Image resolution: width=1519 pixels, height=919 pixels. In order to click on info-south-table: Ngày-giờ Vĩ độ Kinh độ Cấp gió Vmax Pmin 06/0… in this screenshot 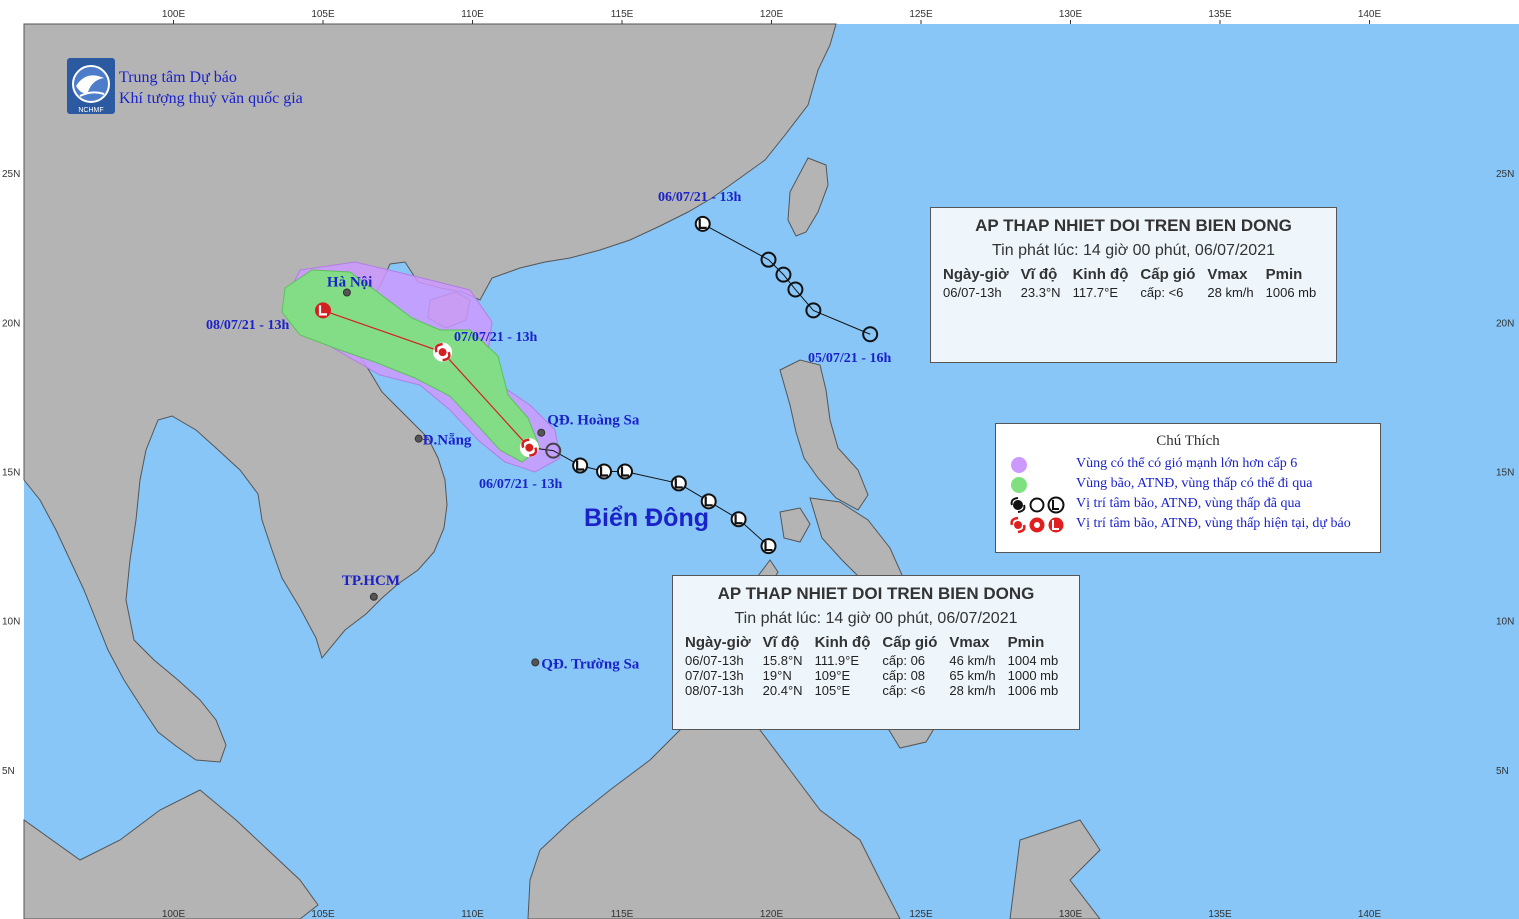, I will do `click(871, 666)`.